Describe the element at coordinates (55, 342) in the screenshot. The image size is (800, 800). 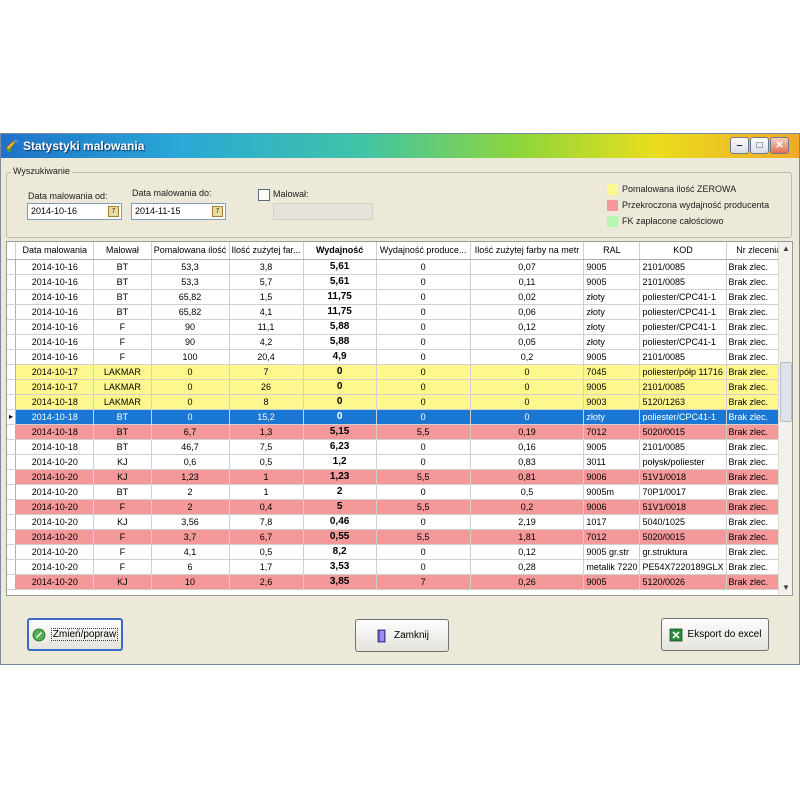
I see `table-cell: 2014-10-16` at that location.